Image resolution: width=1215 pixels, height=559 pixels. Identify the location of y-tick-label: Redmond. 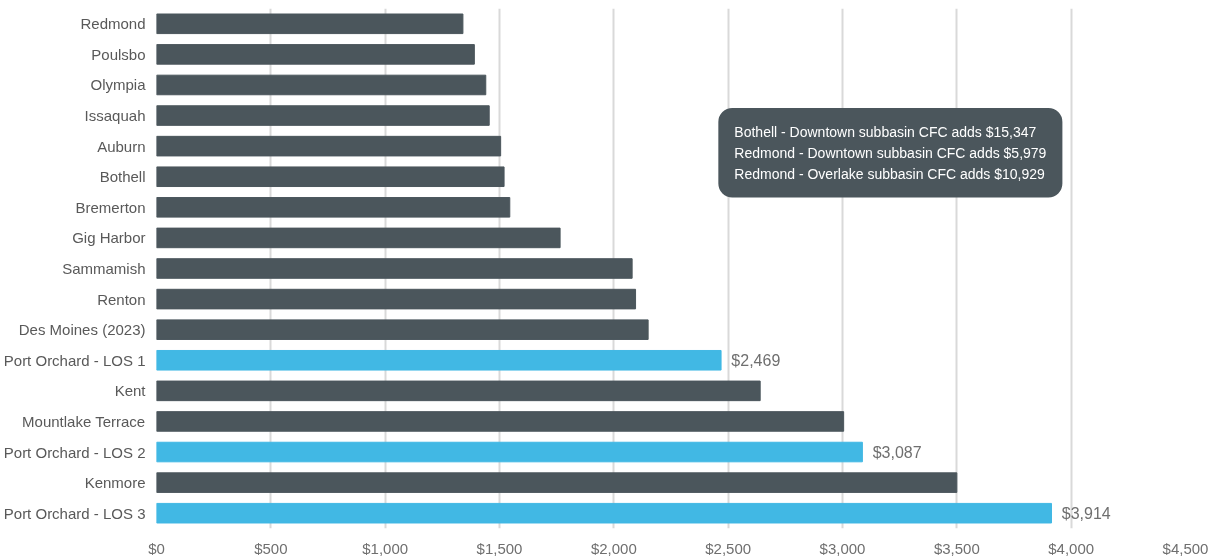
(113, 24).